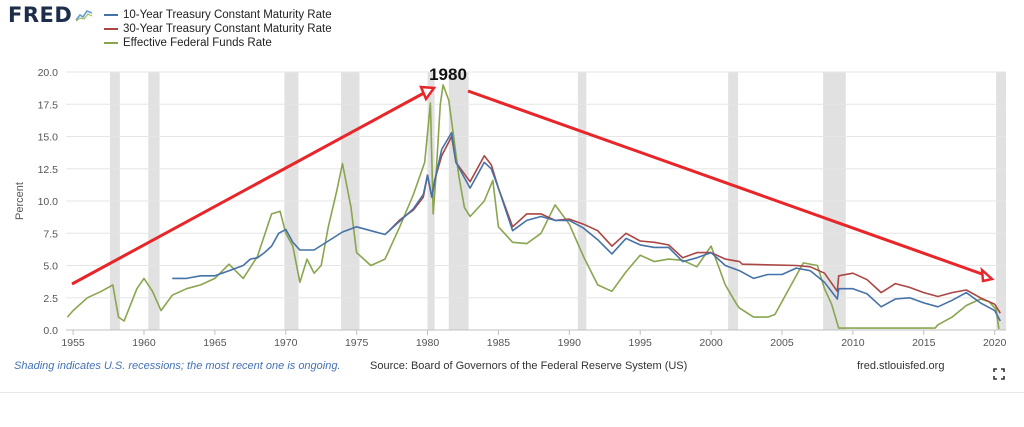  What do you see at coordinates (924, 343) in the screenshot?
I see `x-tick-label: 2015` at bounding box center [924, 343].